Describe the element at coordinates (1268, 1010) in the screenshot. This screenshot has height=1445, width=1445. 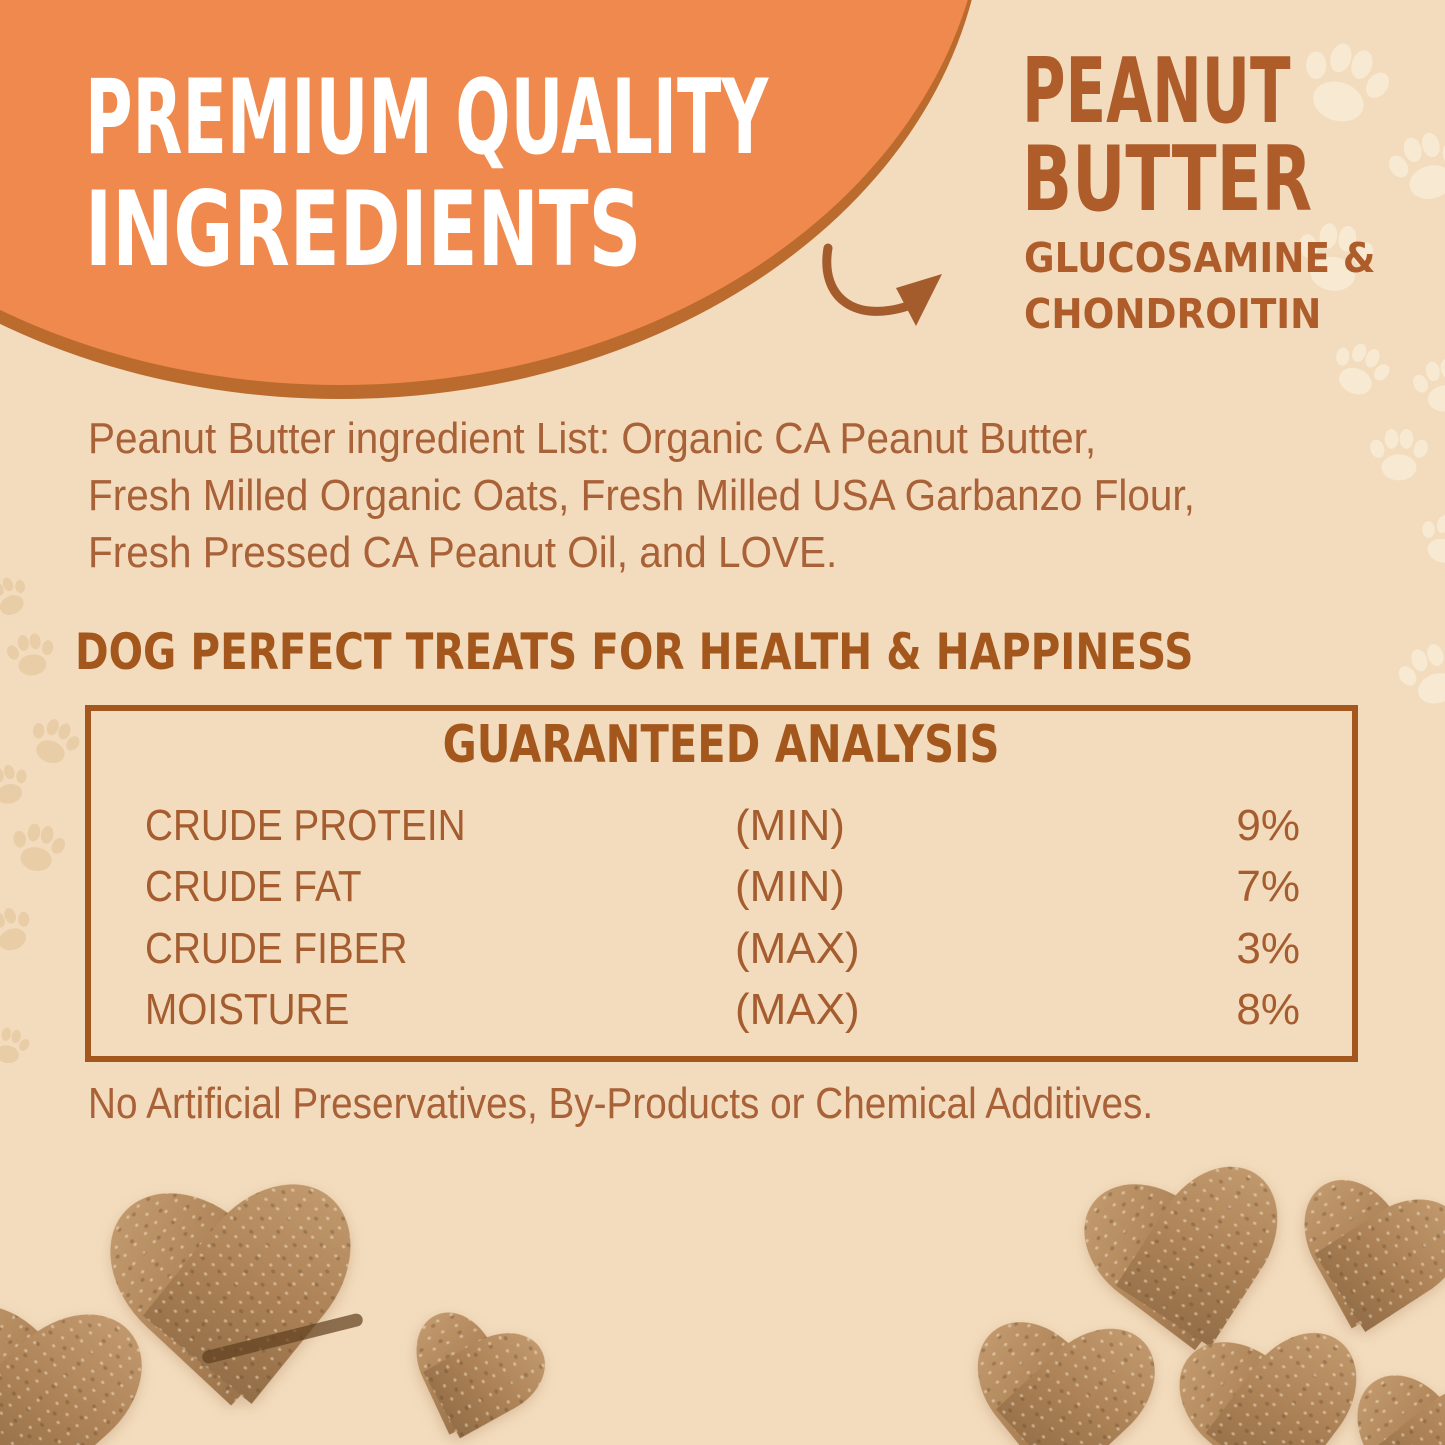
I see `row-value: 8%` at that location.